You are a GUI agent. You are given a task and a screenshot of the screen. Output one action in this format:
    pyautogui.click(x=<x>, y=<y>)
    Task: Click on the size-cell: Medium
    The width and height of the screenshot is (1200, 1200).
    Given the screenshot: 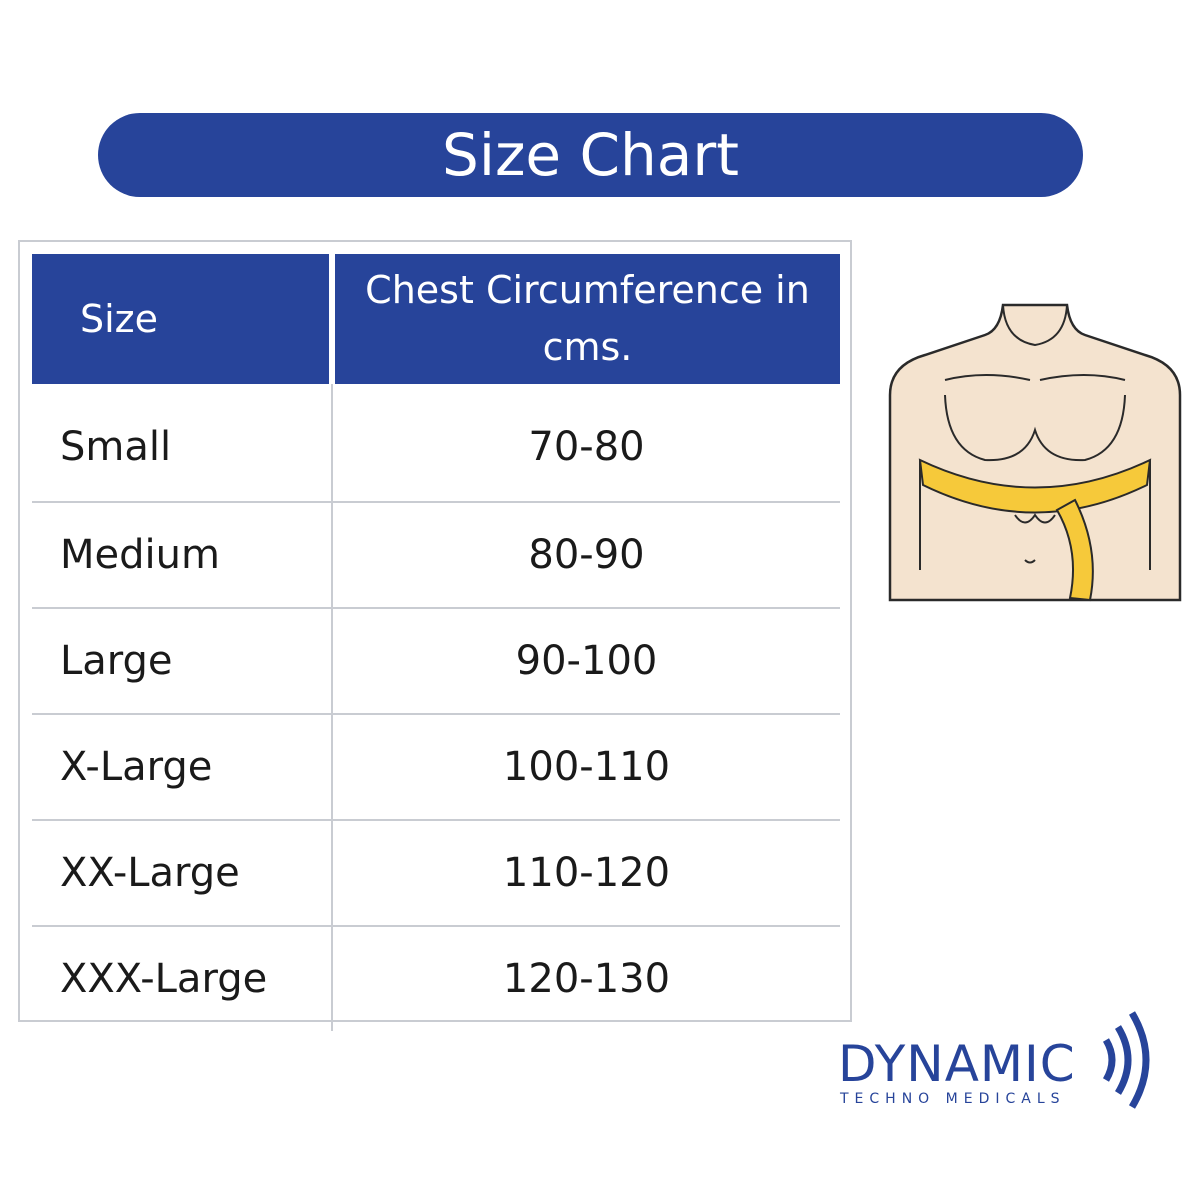 What is the action you would take?
    pyautogui.click(x=182, y=554)
    